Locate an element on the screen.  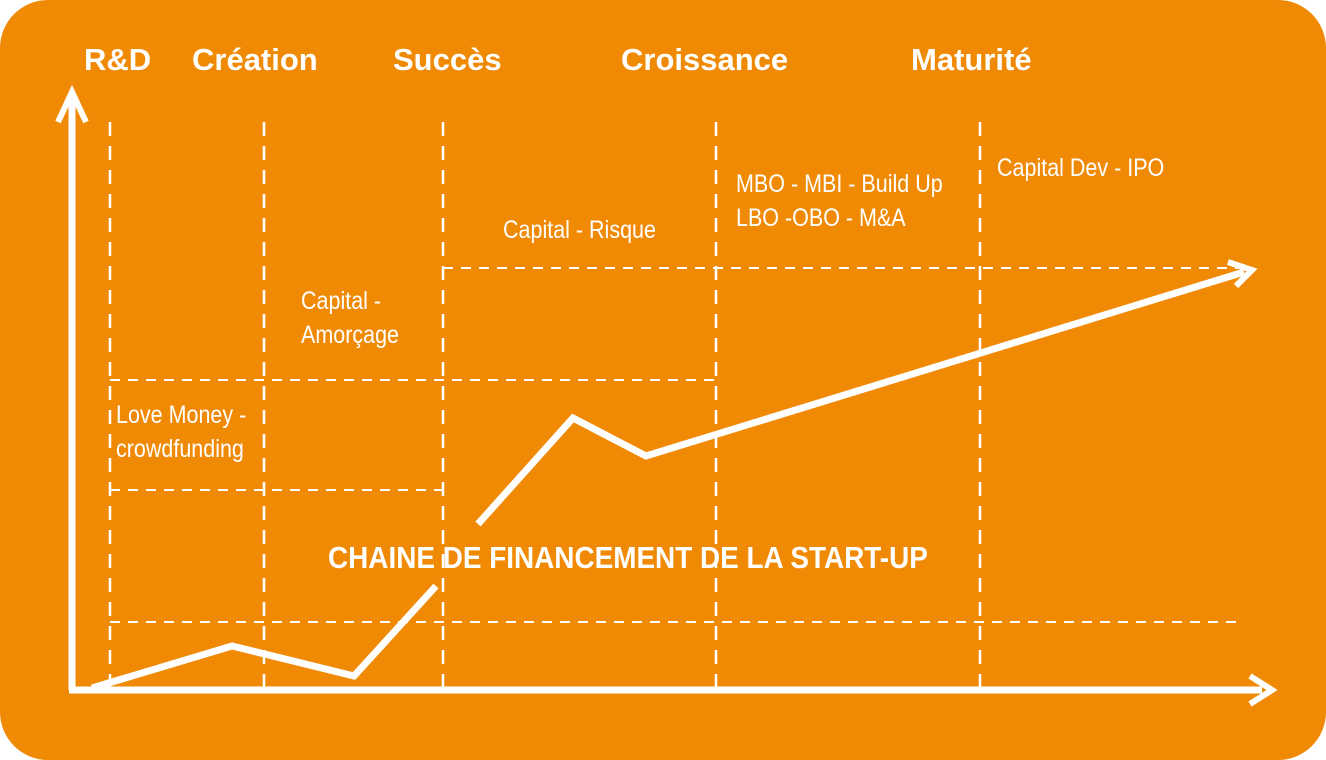
stage-label-croissance: Croissance is located at coordinates (705, 59).